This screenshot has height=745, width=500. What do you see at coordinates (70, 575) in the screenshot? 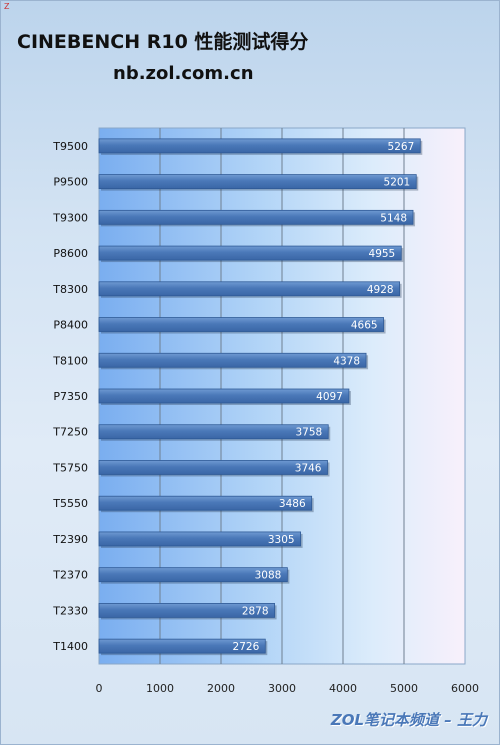
I see `category-label: T2370` at bounding box center [70, 575].